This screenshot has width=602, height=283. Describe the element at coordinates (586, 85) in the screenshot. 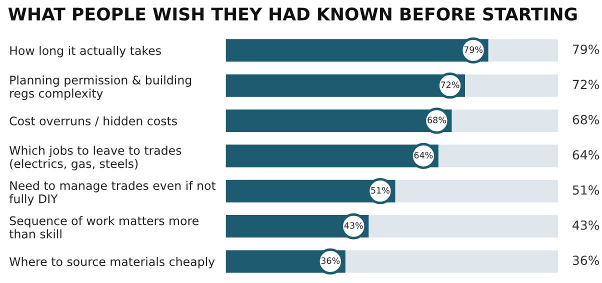

I see `data-label: 72%` at that location.